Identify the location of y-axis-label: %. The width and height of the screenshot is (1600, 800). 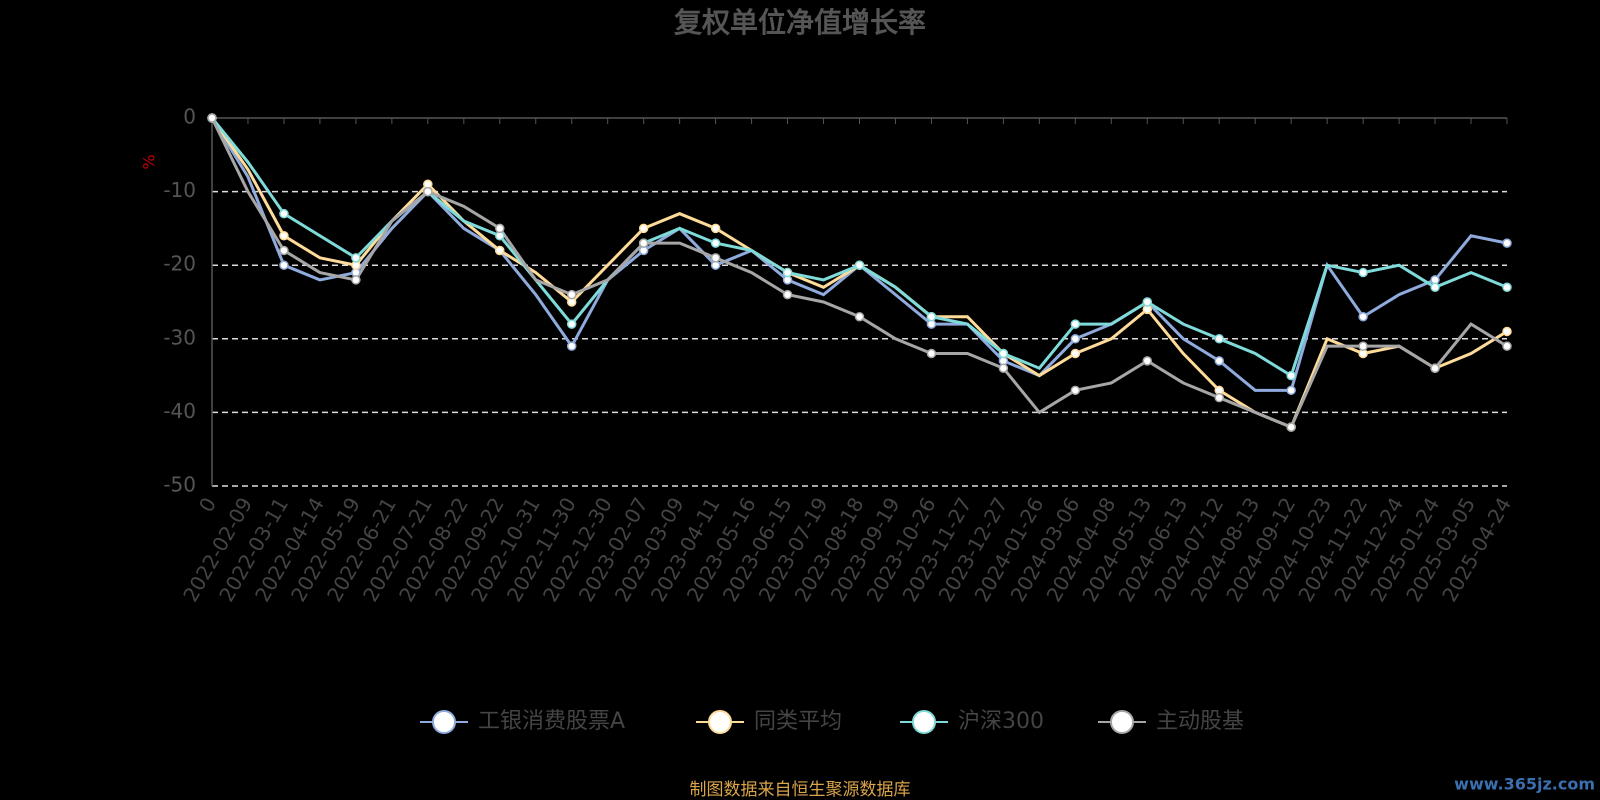
(149, 161).